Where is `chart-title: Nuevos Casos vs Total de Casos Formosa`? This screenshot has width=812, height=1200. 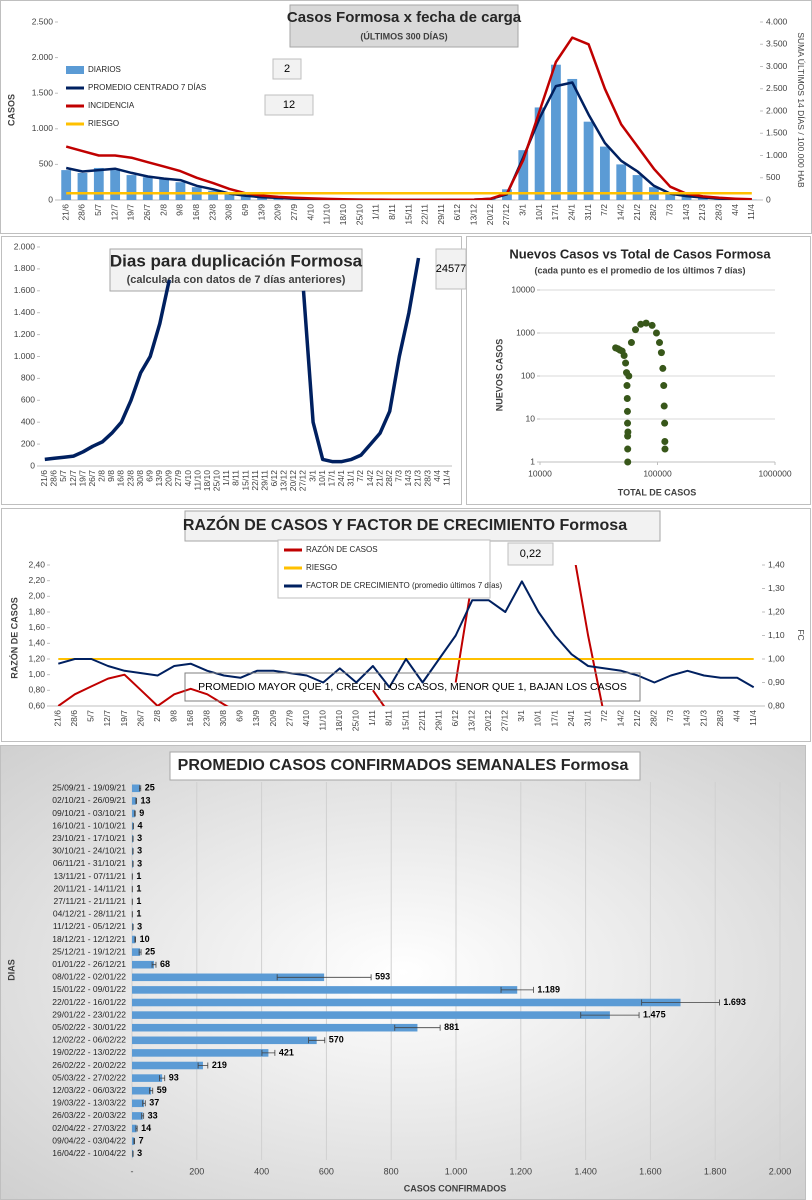
chart-title: Nuevos Casos vs Total de Casos Formosa is located at coordinates (640, 253).